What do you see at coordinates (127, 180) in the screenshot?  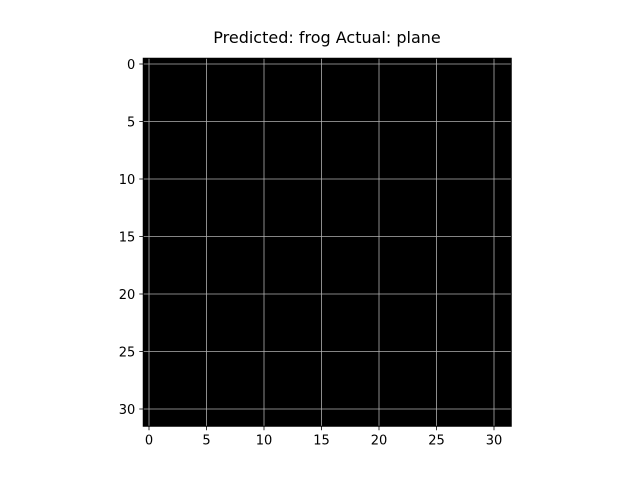 I see `y-tick-label: 10` at bounding box center [127, 180].